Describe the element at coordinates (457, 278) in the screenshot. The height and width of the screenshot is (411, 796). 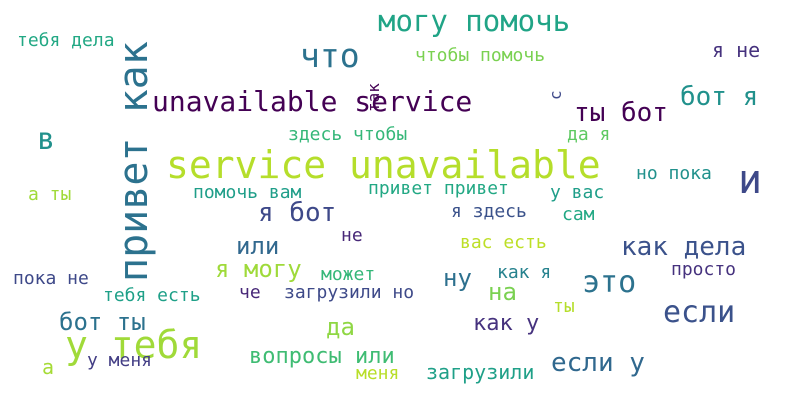
I see `word-nu: ну` at that location.